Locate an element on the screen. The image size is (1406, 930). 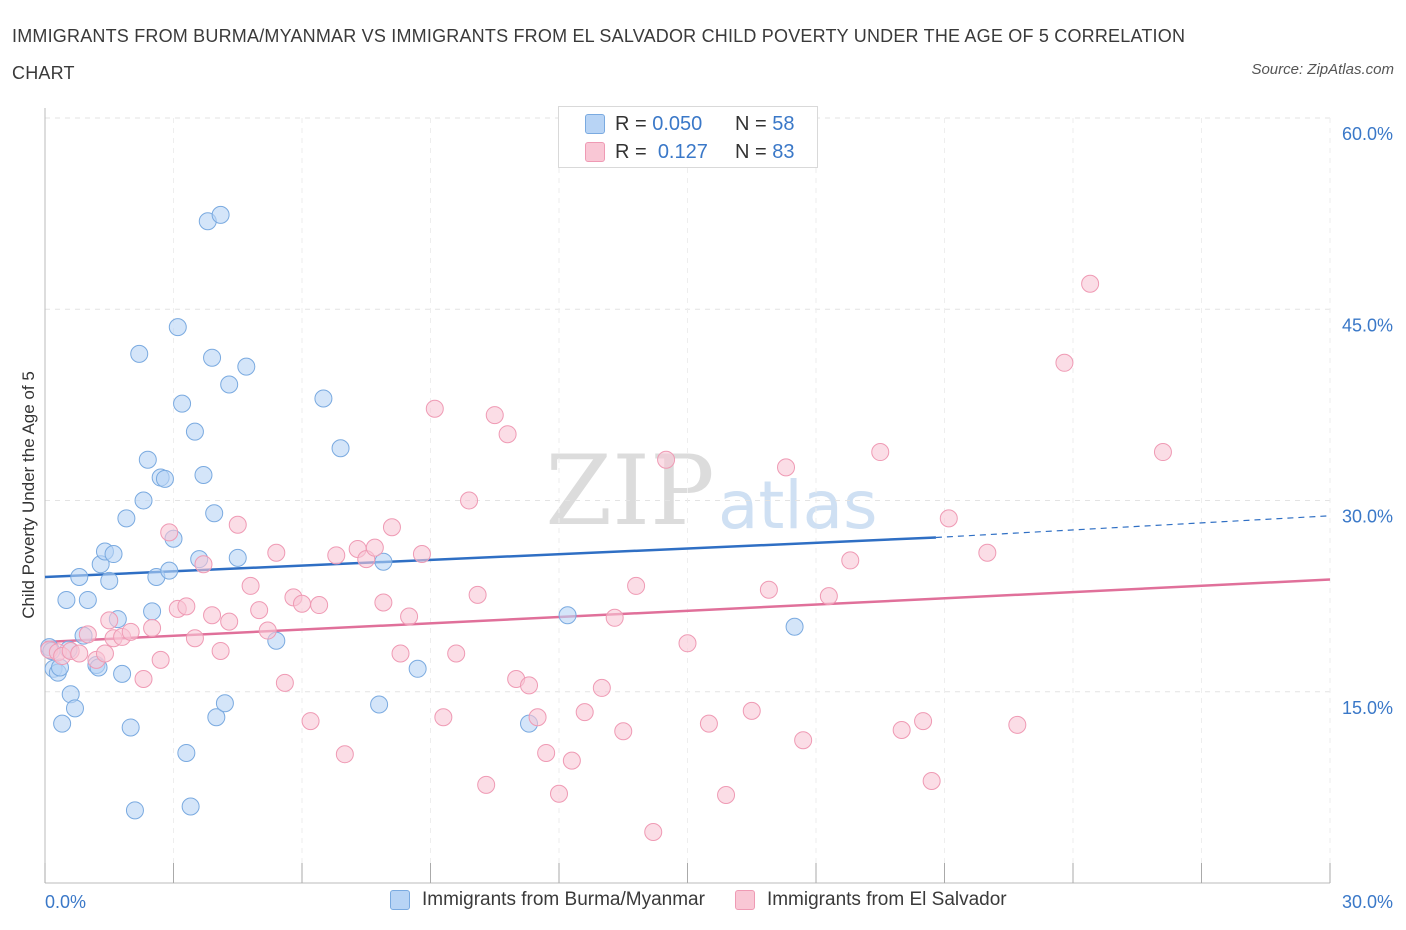
x-tick-label: 30.0% is located at coordinates (1367, 902).